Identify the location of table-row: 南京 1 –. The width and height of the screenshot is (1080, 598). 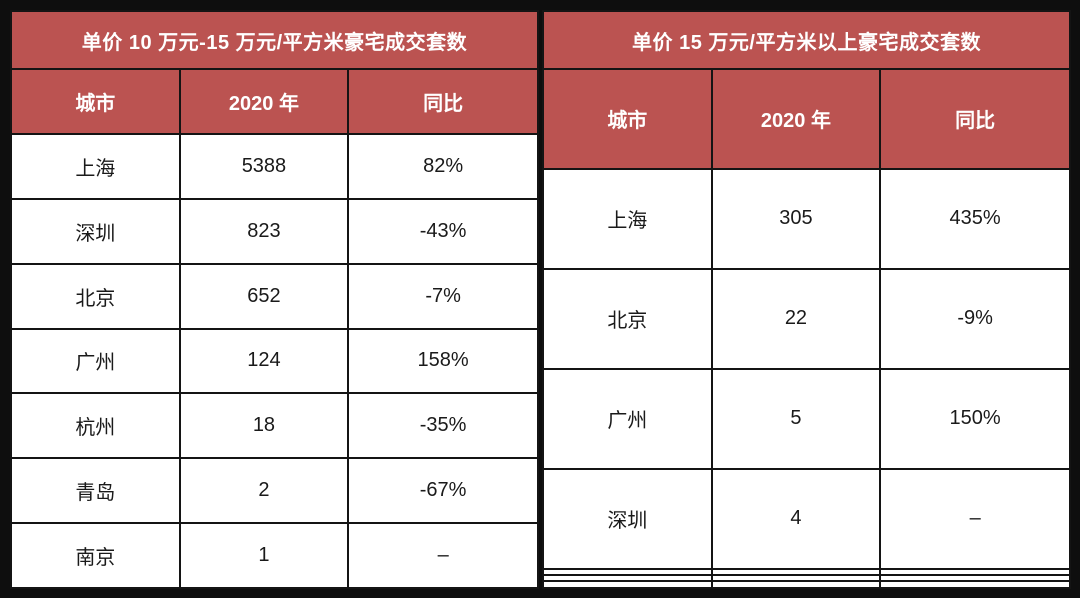
(274, 555).